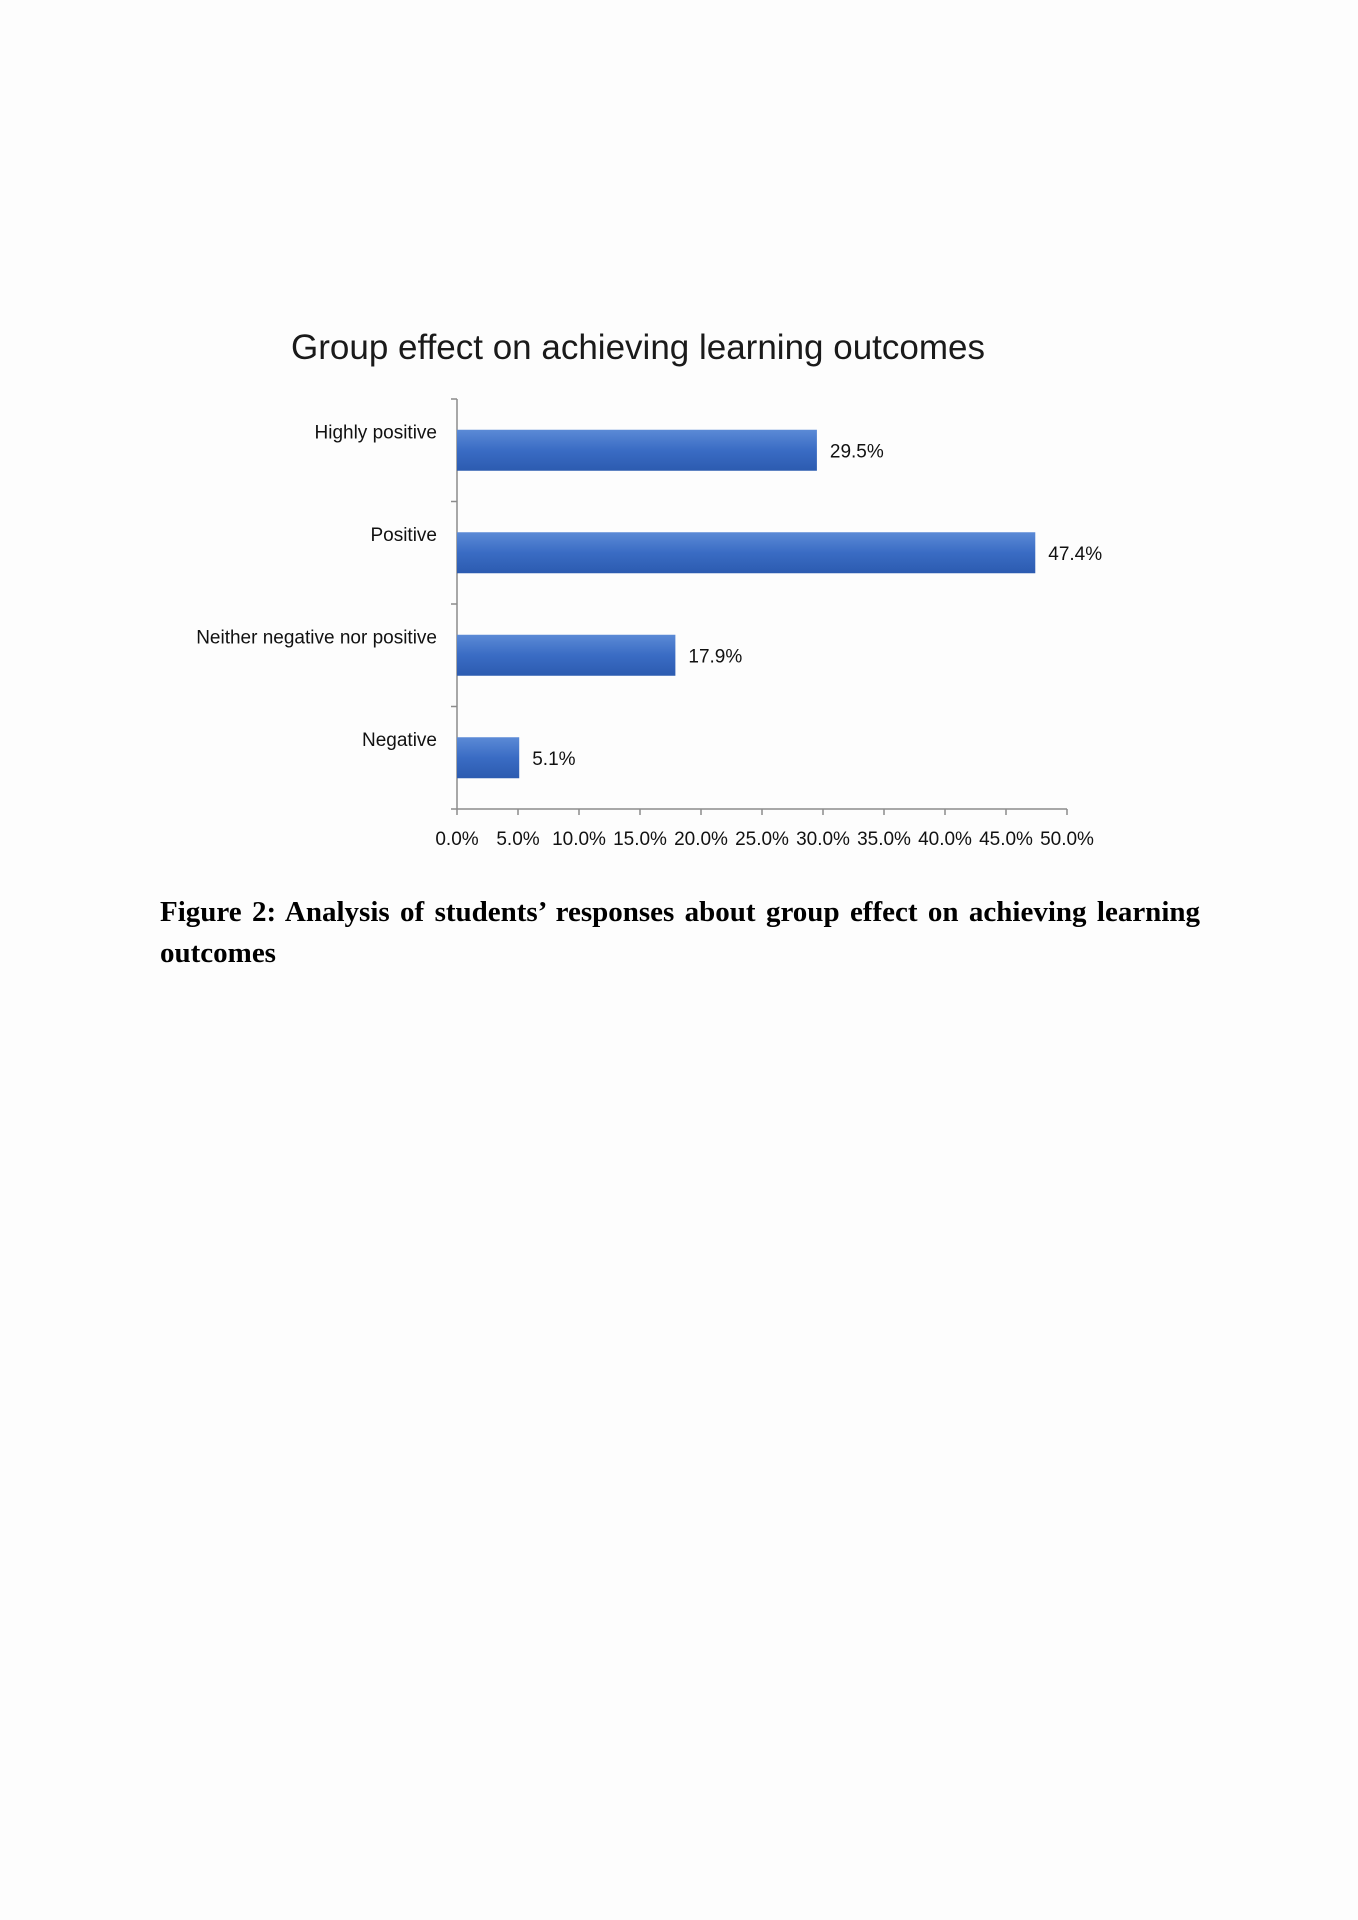  What do you see at coordinates (399, 740) in the screenshot?
I see `category-label: Negative` at bounding box center [399, 740].